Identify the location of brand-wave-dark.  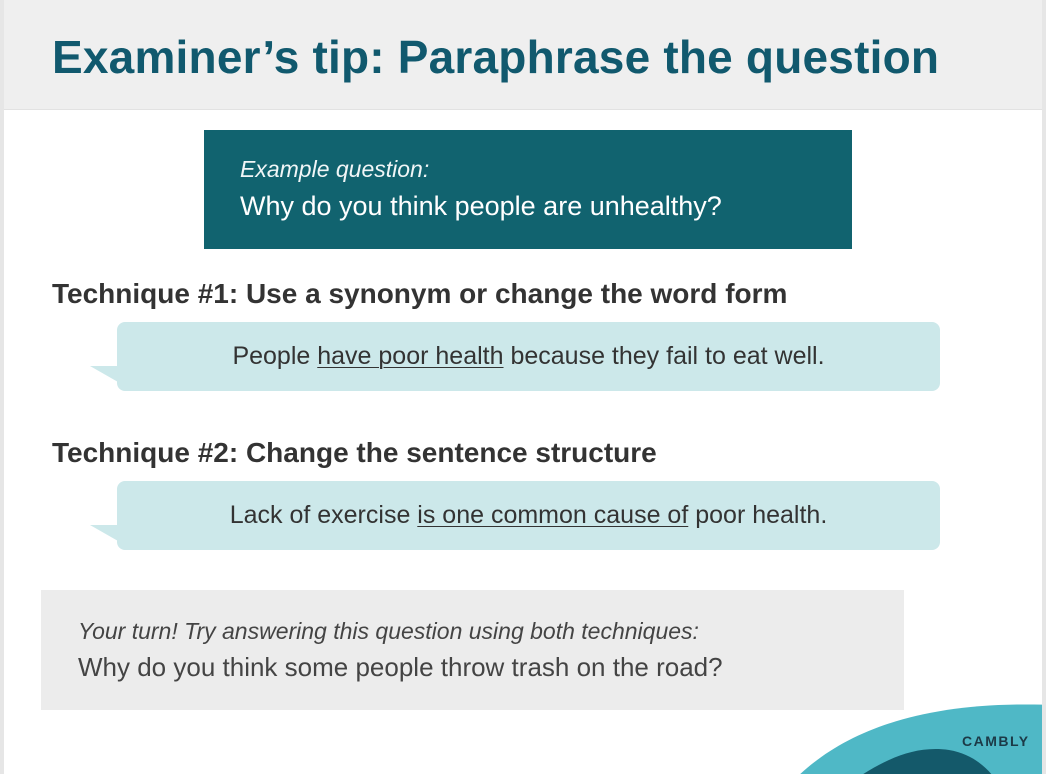
(927, 761).